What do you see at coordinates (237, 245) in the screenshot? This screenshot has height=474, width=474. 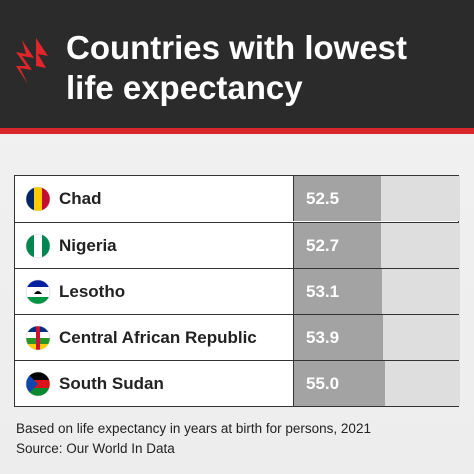 I see `row: Nigeria 52.7` at bounding box center [237, 245].